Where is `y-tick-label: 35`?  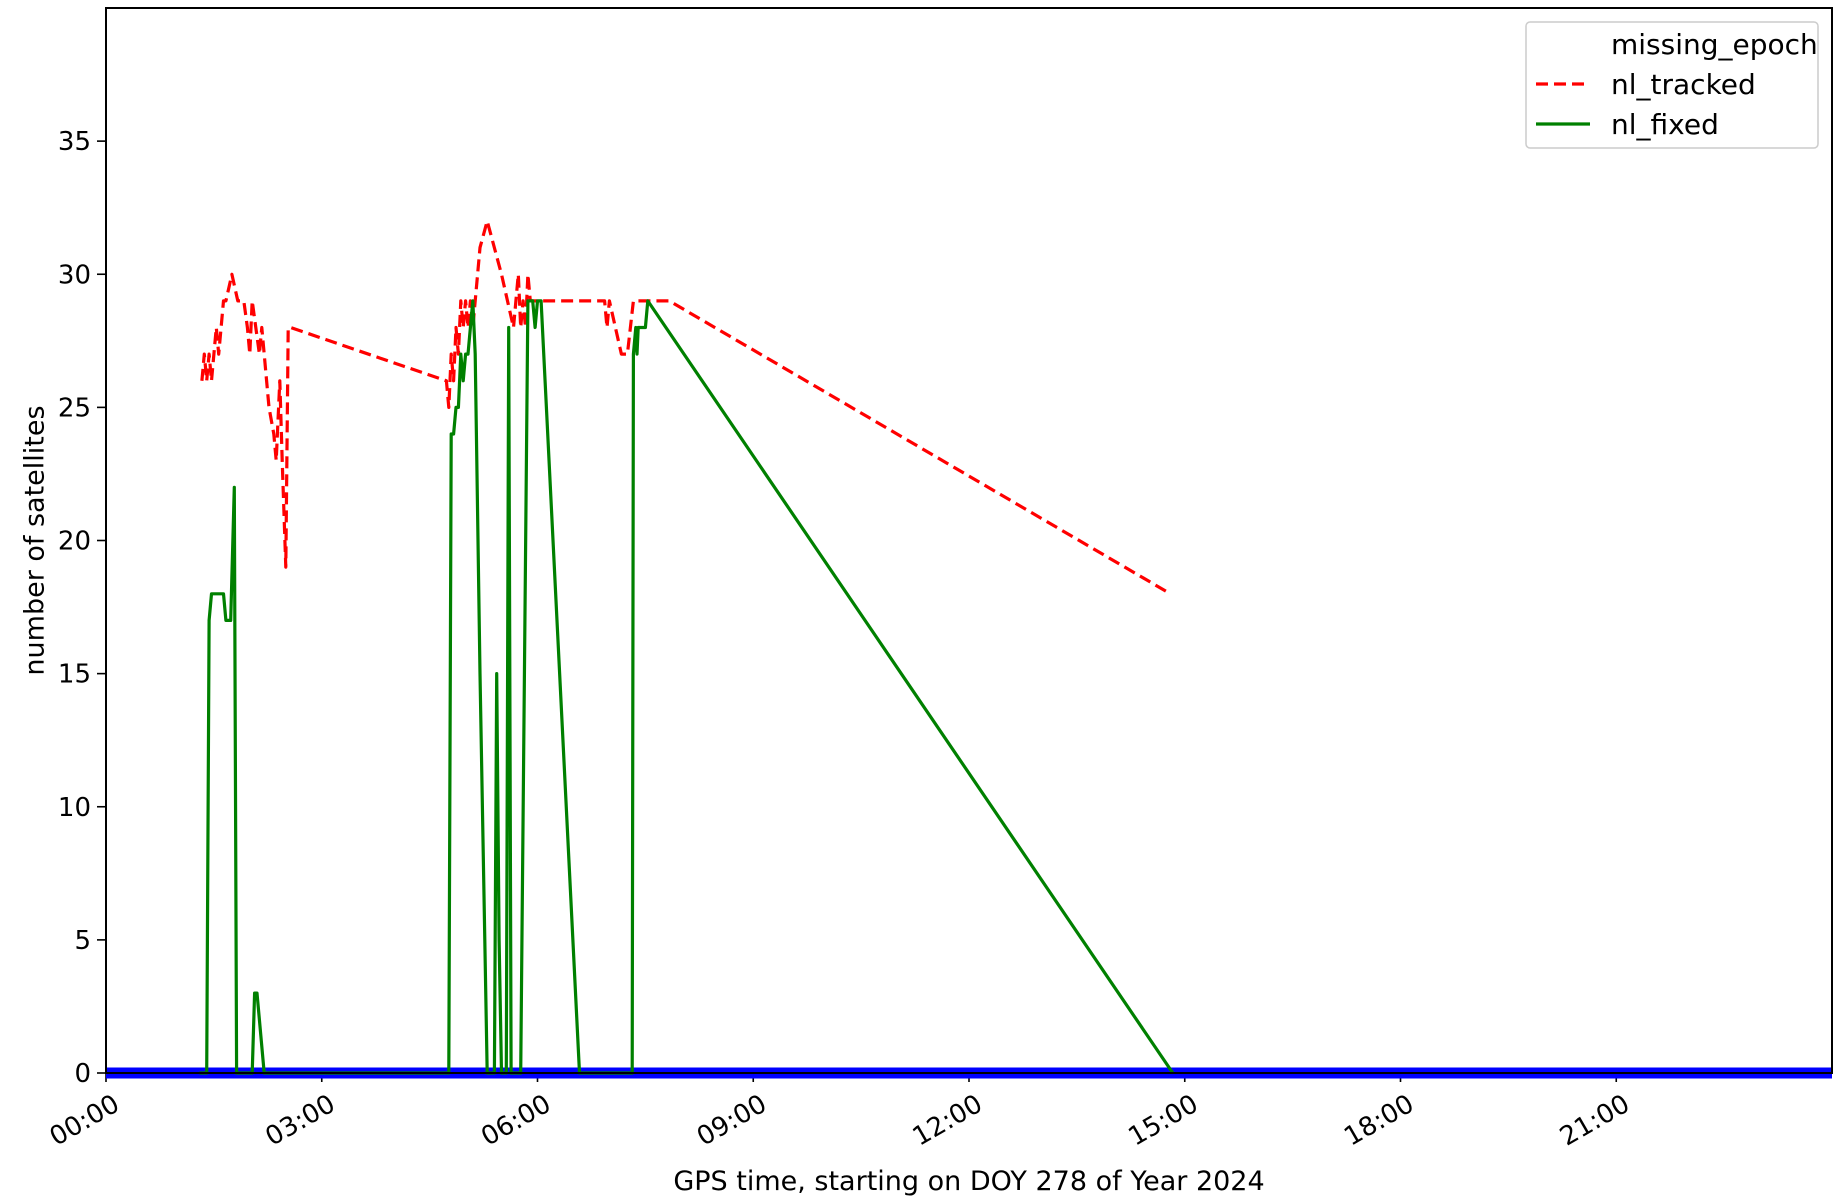
y-tick-label: 35 is located at coordinates (74, 142).